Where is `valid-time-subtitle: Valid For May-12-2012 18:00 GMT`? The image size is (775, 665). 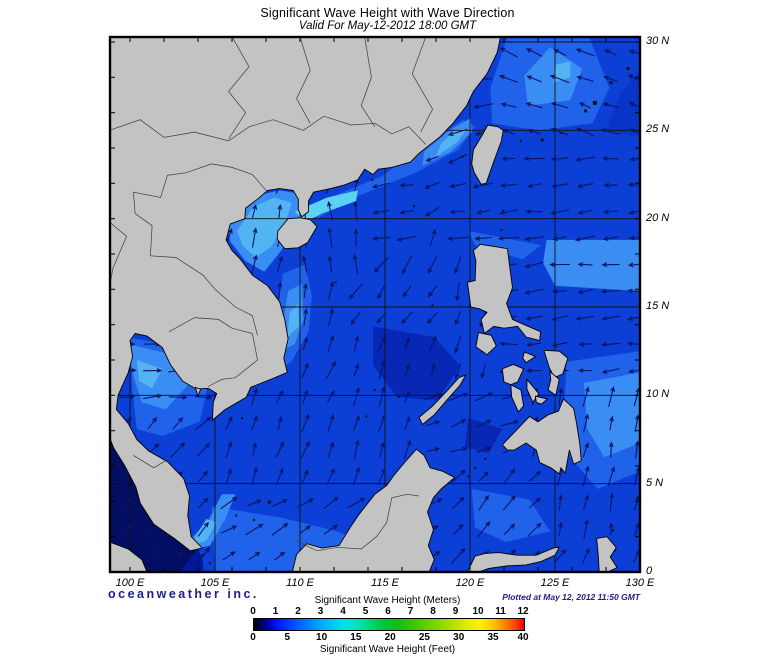 valid-time-subtitle: Valid For May-12-2012 18:00 GMT is located at coordinates (387, 26).